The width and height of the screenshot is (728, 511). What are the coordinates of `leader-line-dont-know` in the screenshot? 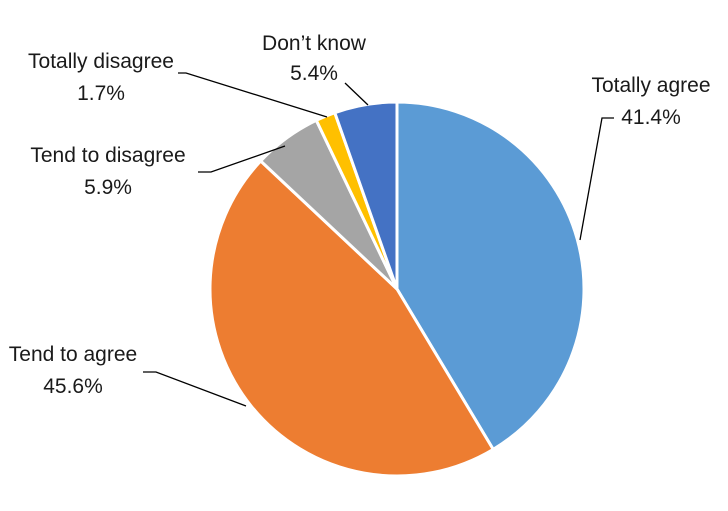 It's located at (356, 94).